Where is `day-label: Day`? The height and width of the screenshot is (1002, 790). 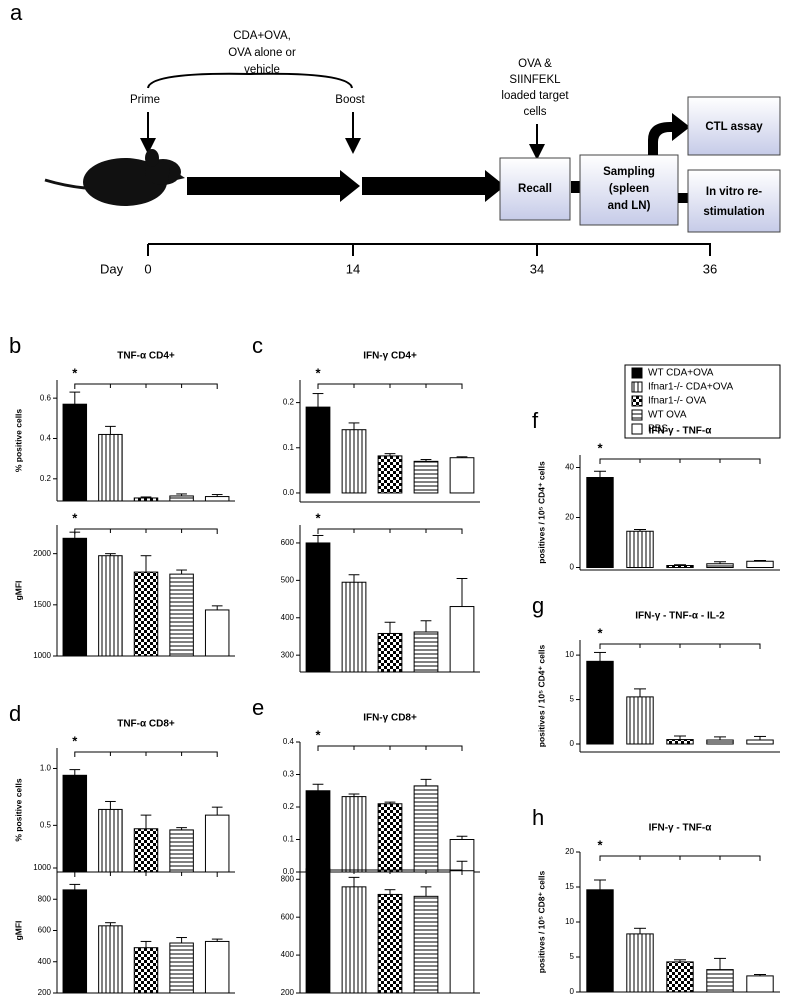
day-label: Day is located at coordinates (112, 268).